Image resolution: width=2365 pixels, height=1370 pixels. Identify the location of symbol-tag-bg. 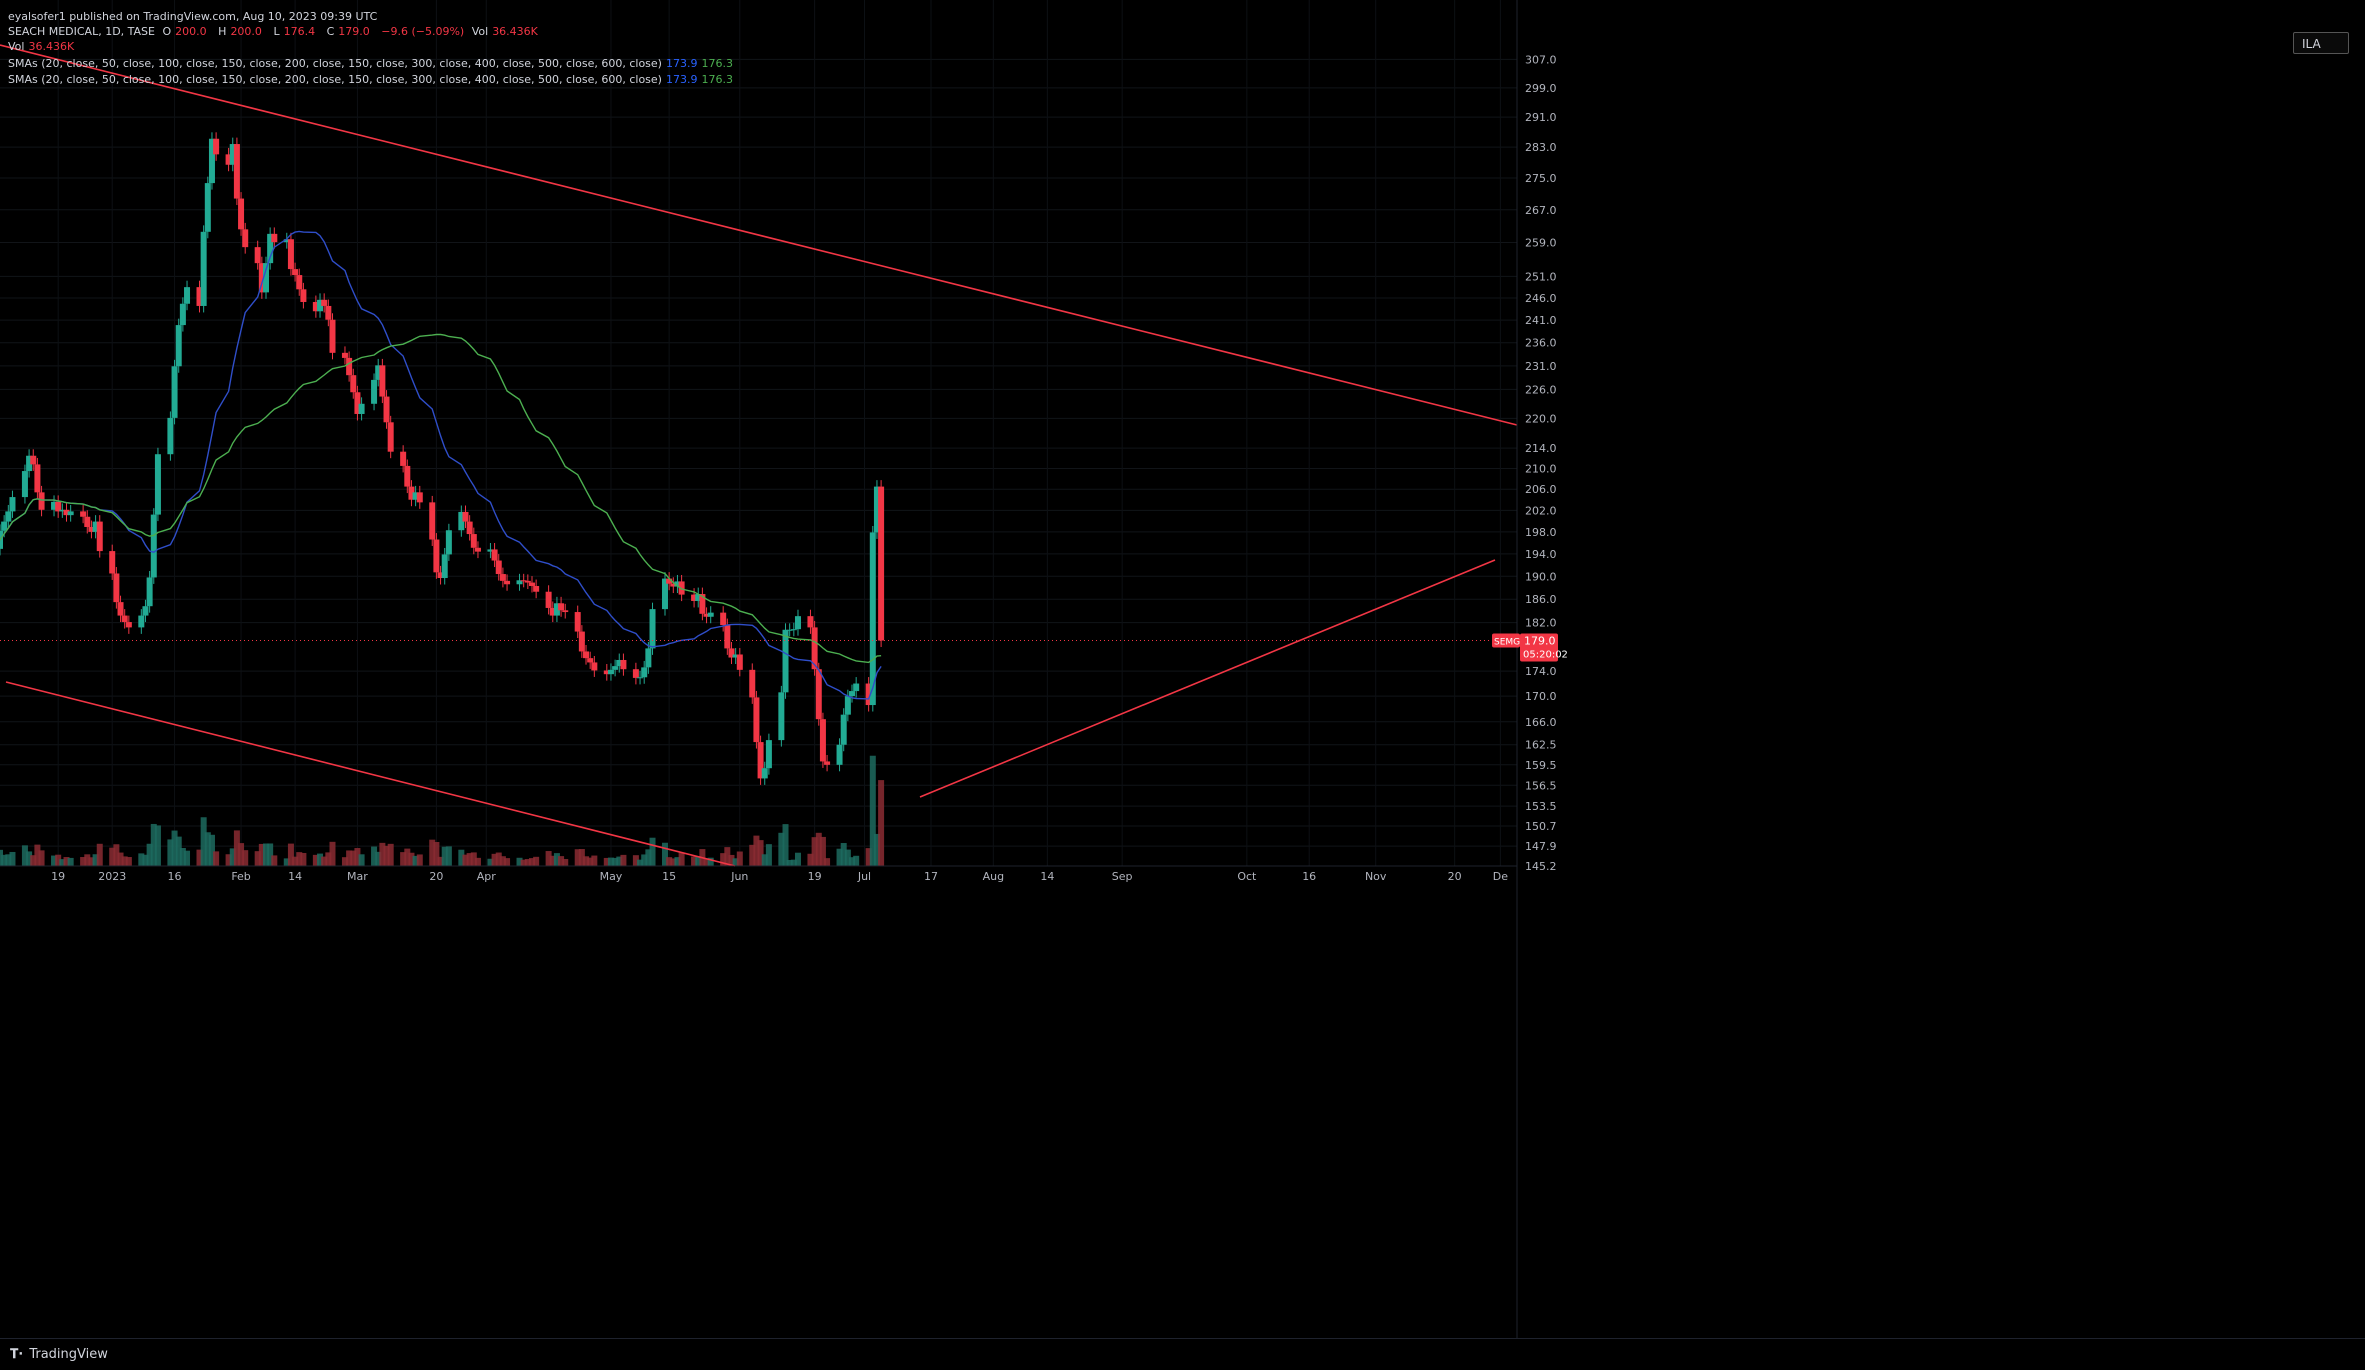
(1506, 640).